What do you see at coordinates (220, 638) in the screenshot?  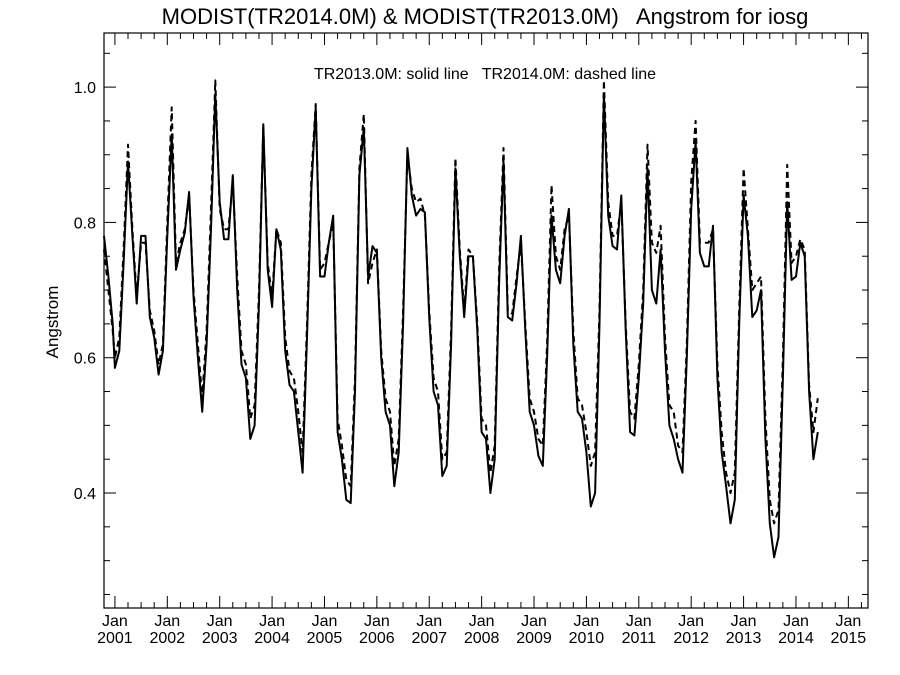 I see `x-tick-label-year: 2003` at bounding box center [220, 638].